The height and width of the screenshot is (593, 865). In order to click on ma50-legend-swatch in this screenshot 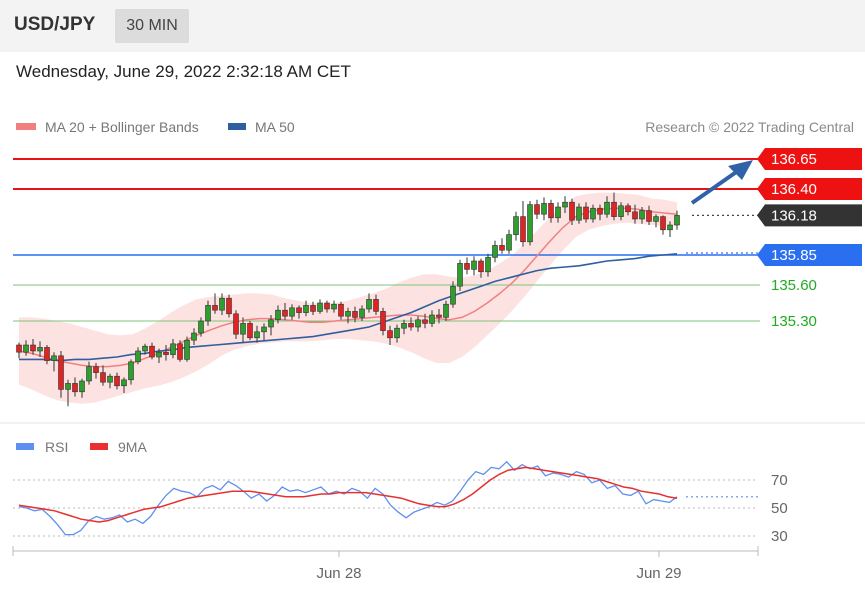, I will do `click(237, 126)`.